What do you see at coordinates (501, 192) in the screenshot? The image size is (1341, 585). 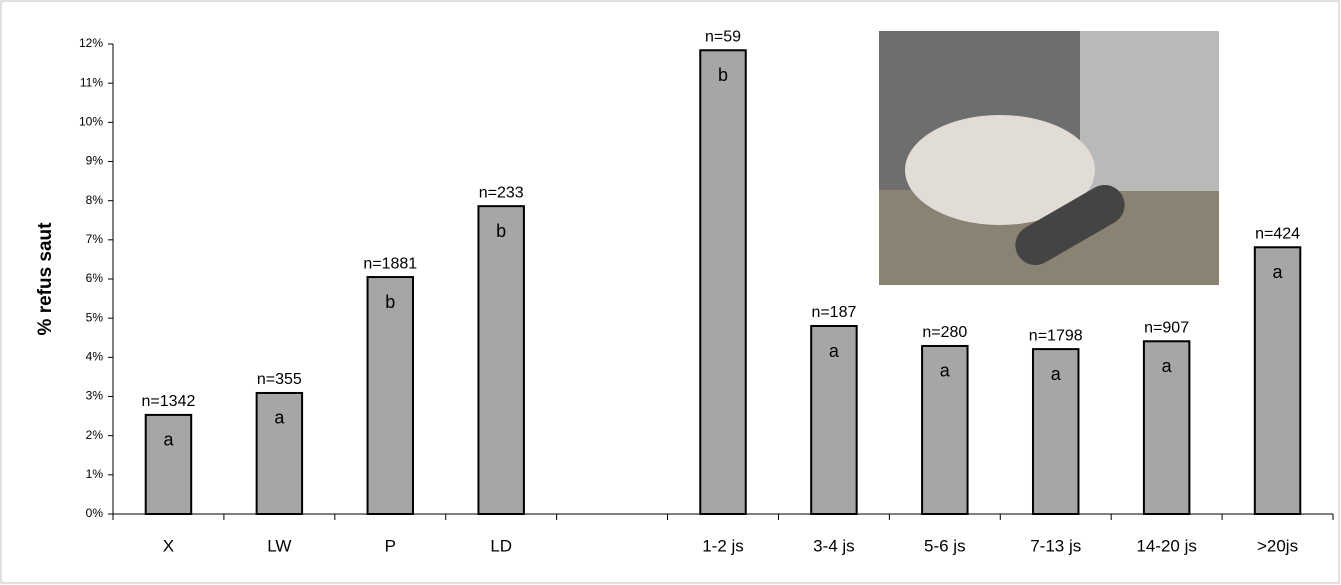 I see `sample-size-label: n=233` at bounding box center [501, 192].